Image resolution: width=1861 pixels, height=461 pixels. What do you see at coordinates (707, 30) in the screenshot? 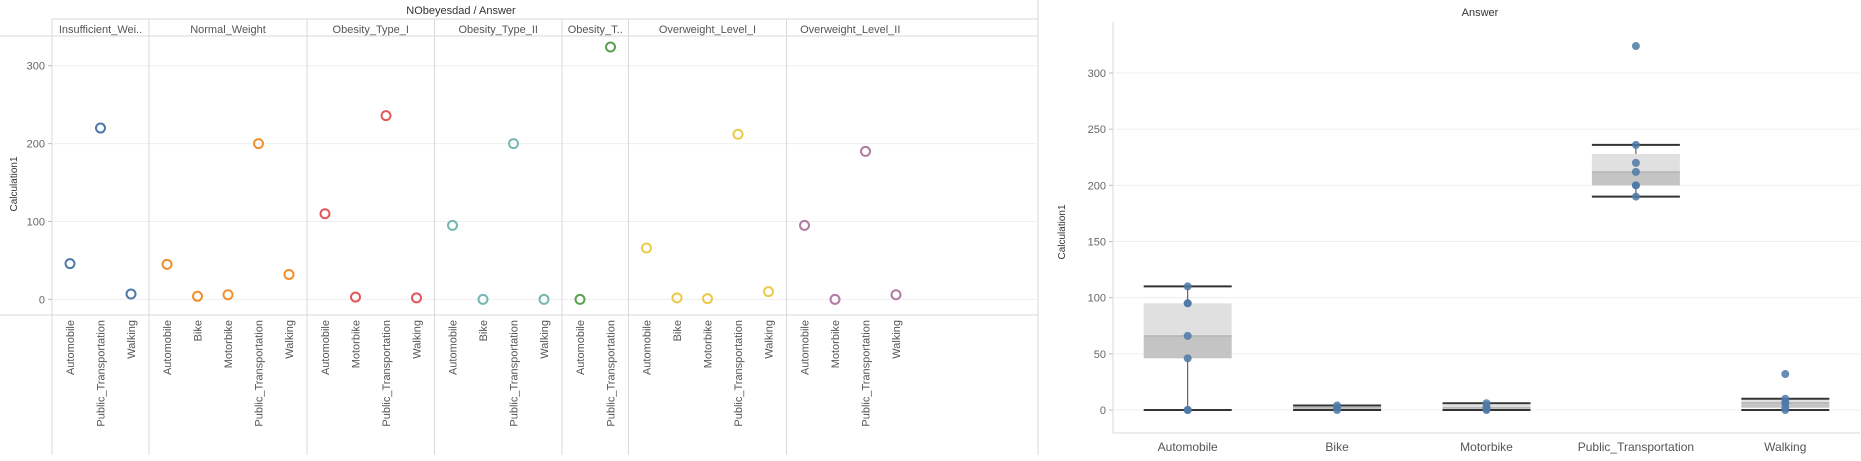
I see `panel-header-label: Overweight_Level_I` at bounding box center [707, 30].